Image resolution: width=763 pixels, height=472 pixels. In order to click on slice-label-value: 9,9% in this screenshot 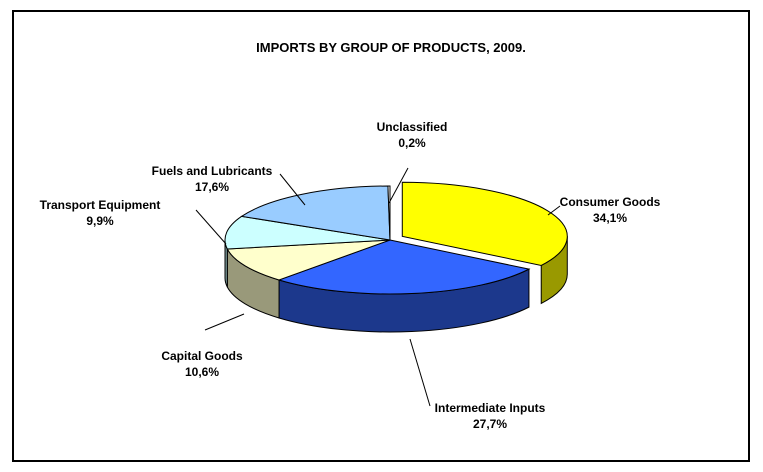, I will do `click(100, 221)`.